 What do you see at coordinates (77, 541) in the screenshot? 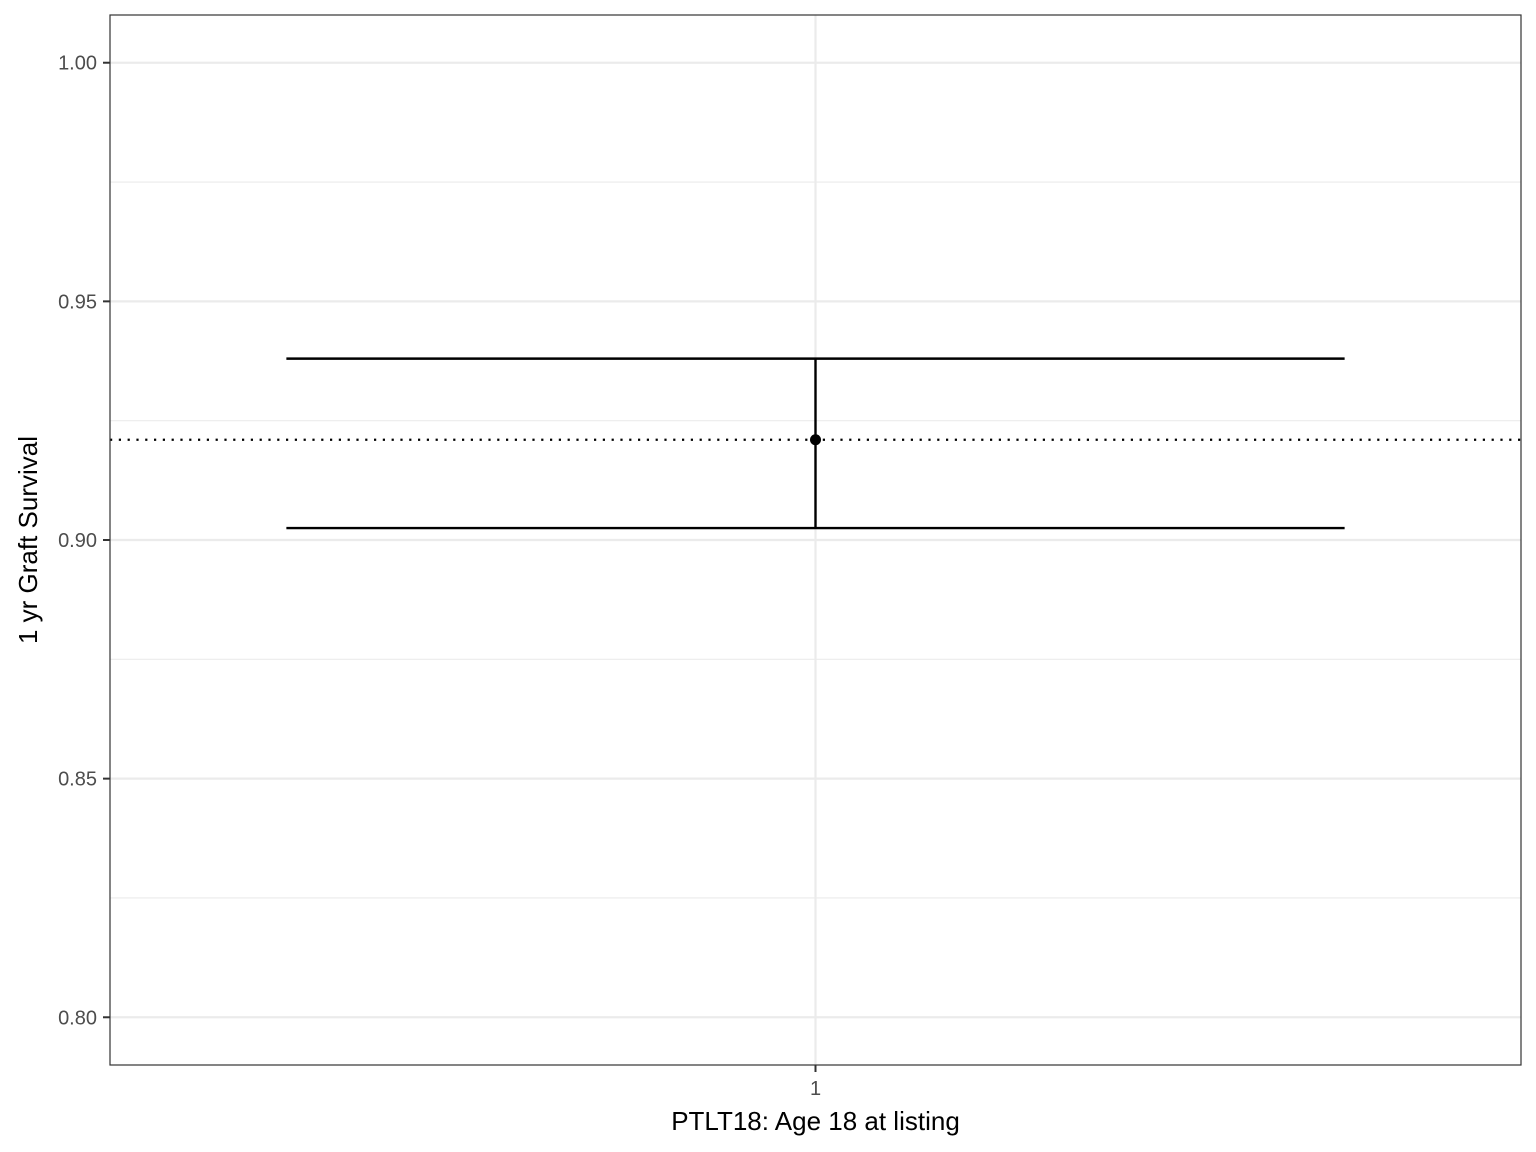
I see `y-tick-label: 0.90` at bounding box center [77, 541].